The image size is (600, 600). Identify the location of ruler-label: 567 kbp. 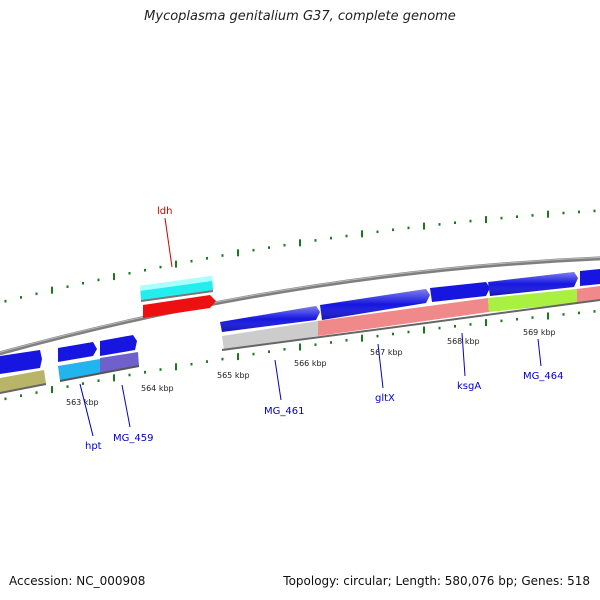
(386, 352).